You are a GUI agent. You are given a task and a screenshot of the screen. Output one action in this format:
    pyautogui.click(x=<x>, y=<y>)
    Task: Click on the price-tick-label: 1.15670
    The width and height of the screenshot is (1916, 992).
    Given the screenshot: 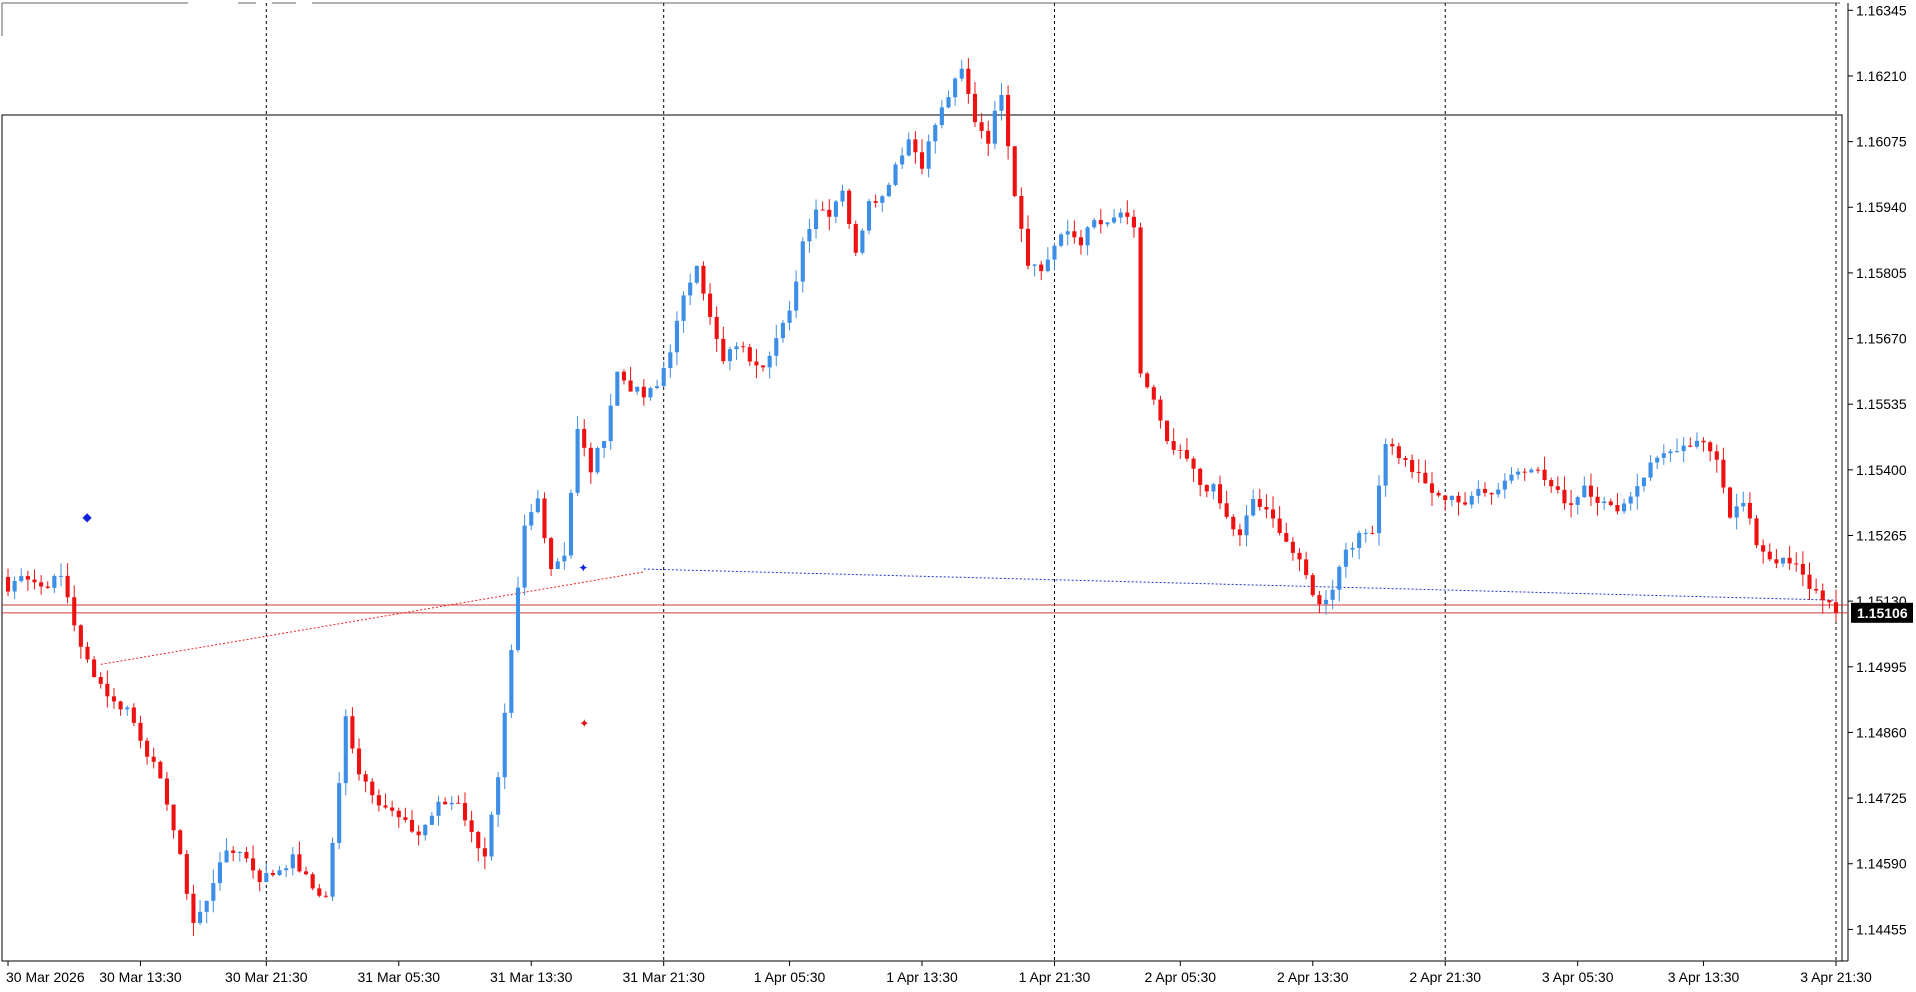 What is the action you would take?
    pyautogui.click(x=1881, y=339)
    